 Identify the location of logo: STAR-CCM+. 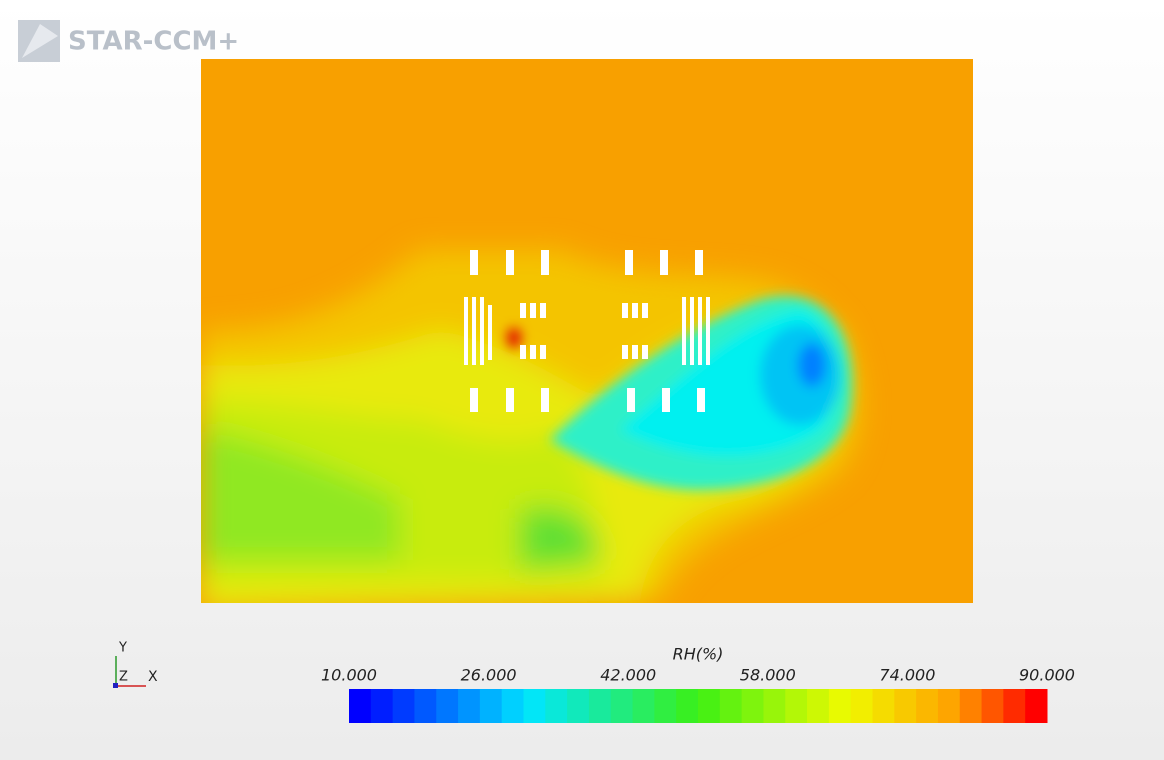
(128, 41).